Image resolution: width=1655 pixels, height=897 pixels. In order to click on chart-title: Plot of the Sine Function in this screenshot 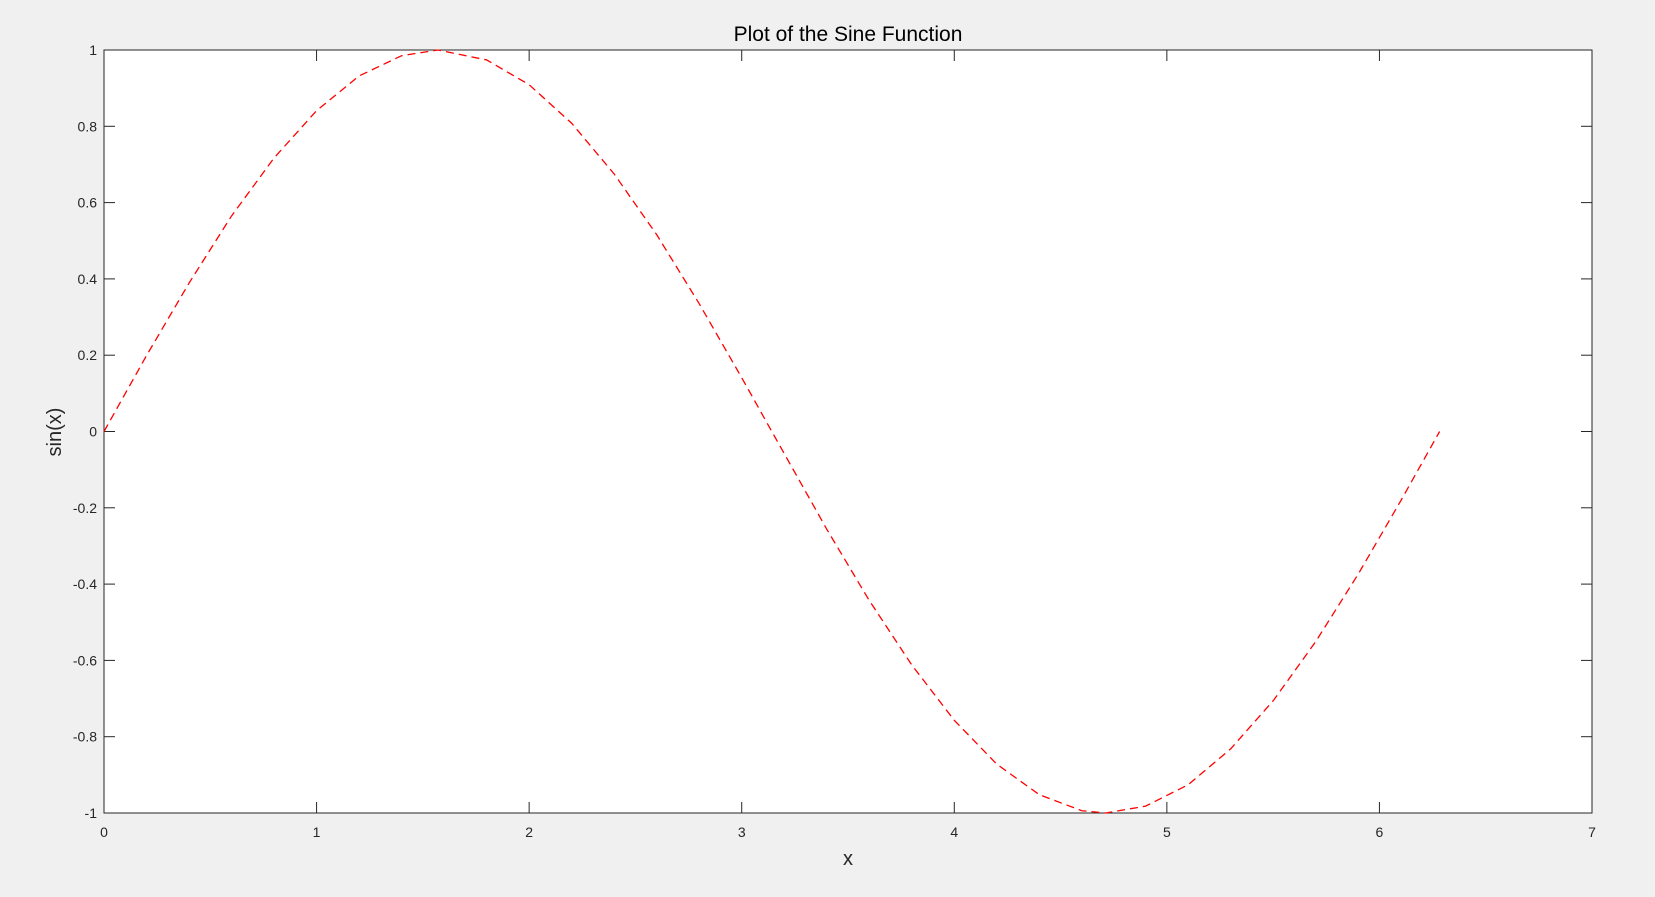, I will do `click(848, 34)`.